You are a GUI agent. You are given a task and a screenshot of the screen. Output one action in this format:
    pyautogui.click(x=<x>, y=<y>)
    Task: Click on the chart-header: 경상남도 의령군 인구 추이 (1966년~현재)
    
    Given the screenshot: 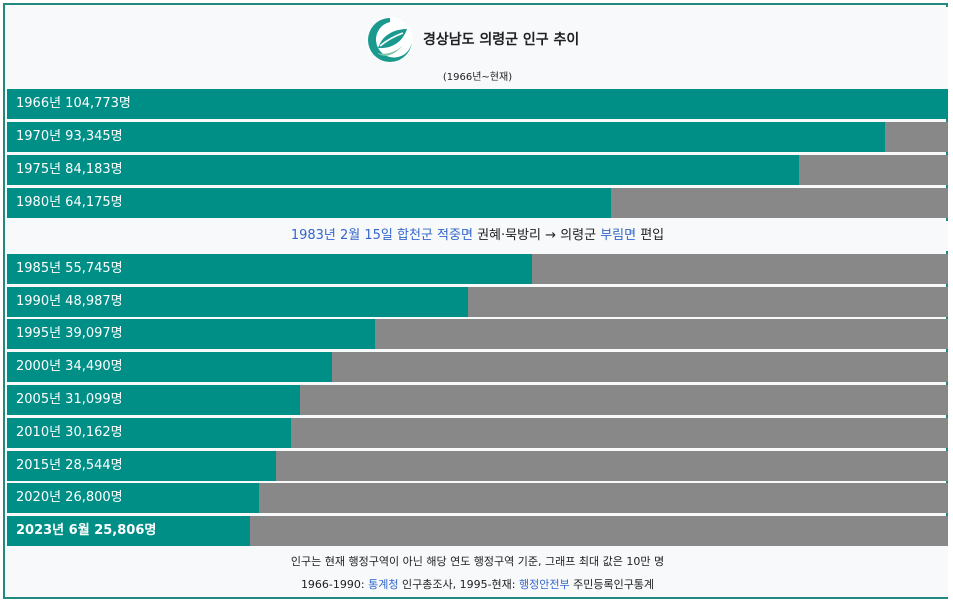 What is the action you would take?
    pyautogui.click(x=477, y=48)
    